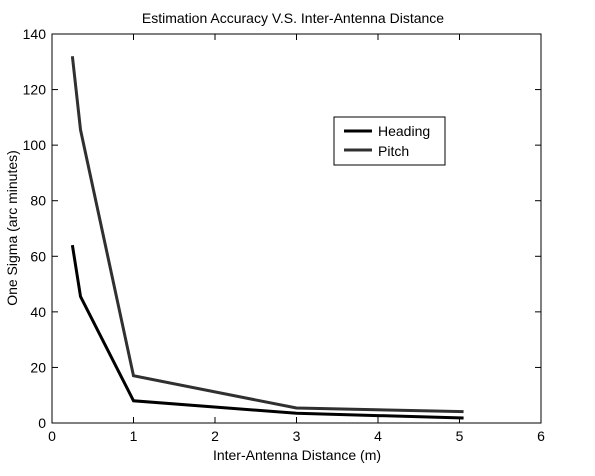 Image resolution: width=595 pixels, height=476 pixels. What do you see at coordinates (52, 436) in the screenshot?
I see `x-tick-label: 0` at bounding box center [52, 436].